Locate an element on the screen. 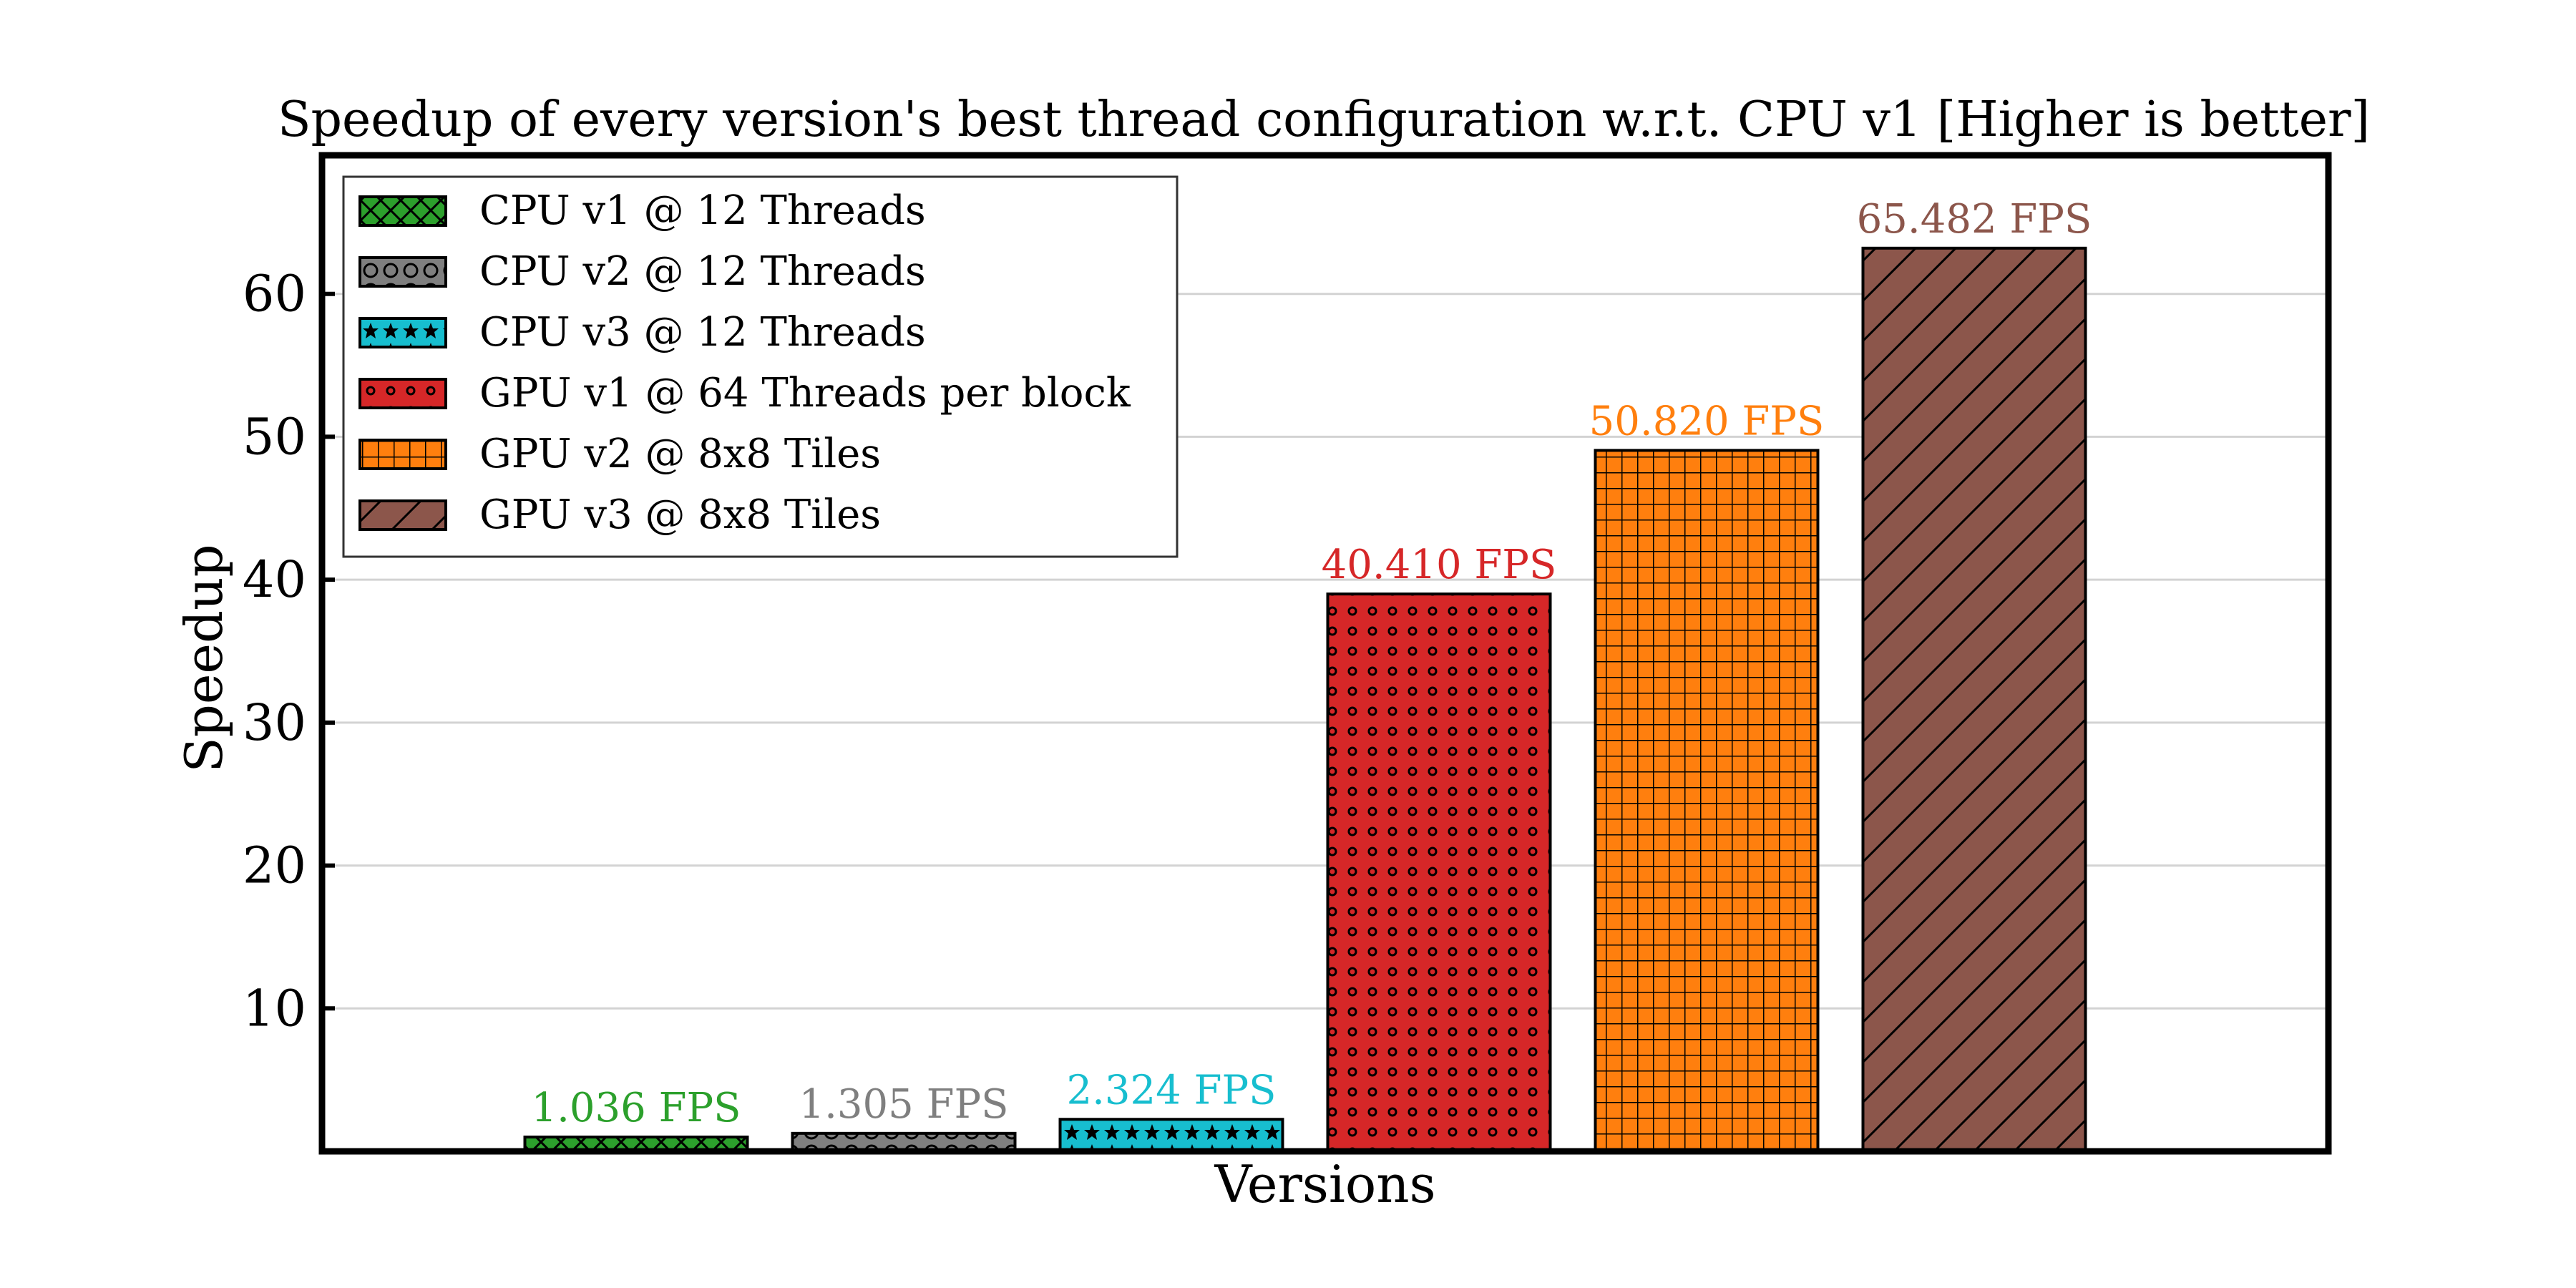 The width and height of the screenshot is (2576, 1288). legend-item-5: GPU v2 @ 8x8 Tiles is located at coordinates (619, 454).